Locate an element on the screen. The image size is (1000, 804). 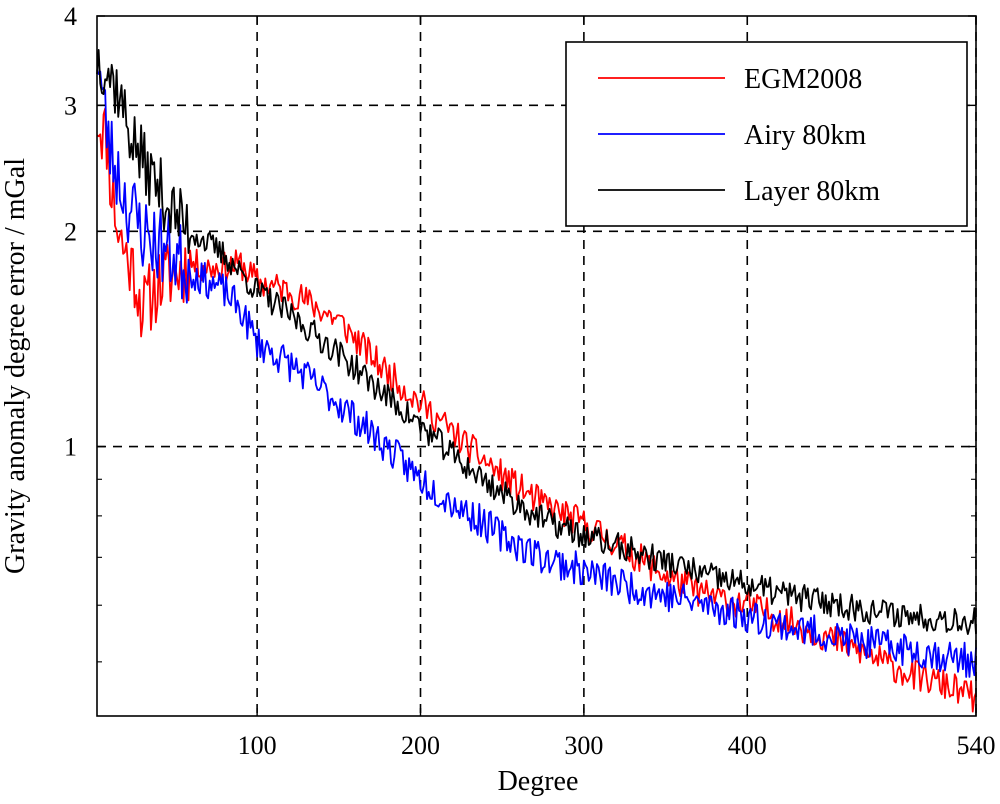
y-tick-label-2: 2 is located at coordinates (70, 231).